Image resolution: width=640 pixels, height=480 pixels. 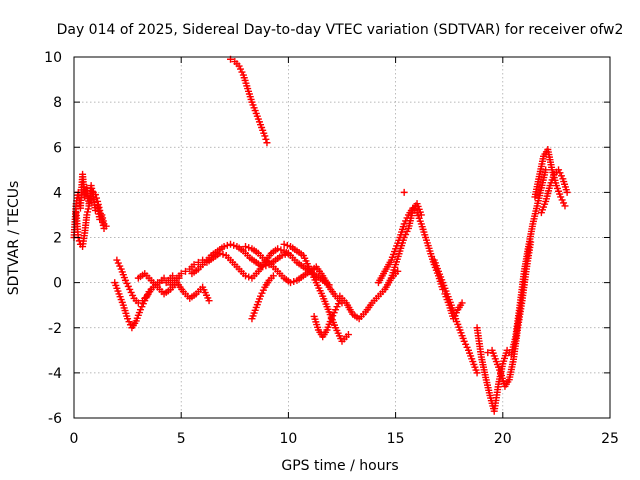 I want to click on y-tick-label: 2, so click(x=57, y=239).